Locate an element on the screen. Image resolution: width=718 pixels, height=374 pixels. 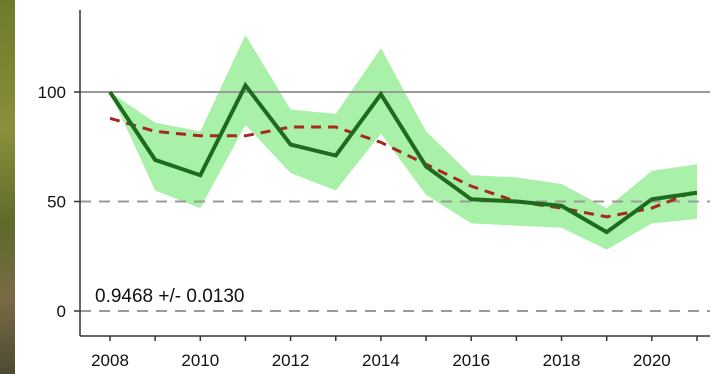
x-tick-label: 2012 is located at coordinates (291, 360).